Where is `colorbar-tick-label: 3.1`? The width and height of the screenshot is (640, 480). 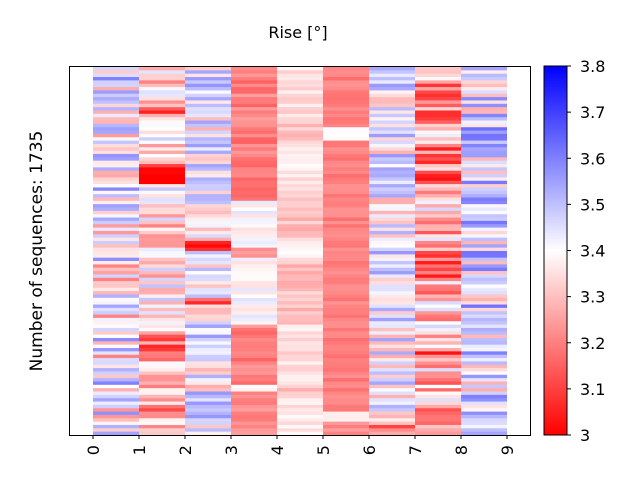 colorbar-tick-label: 3.1 is located at coordinates (592, 389).